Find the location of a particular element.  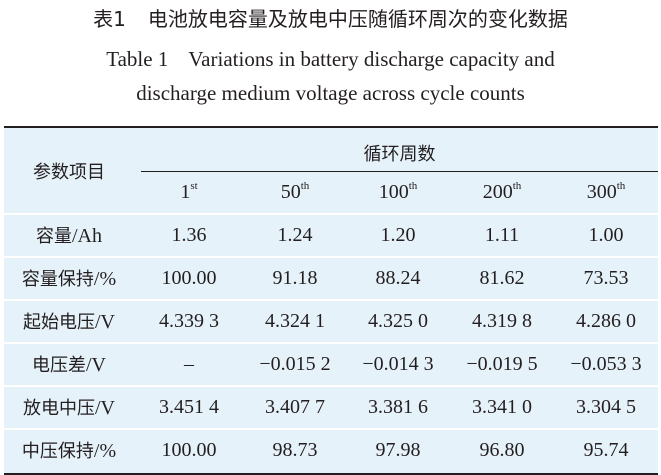

table-row: 电压差/V – −0.015 2 −0.014 3 −0.019 5 −0.053 3 is located at coordinates (331, 363).